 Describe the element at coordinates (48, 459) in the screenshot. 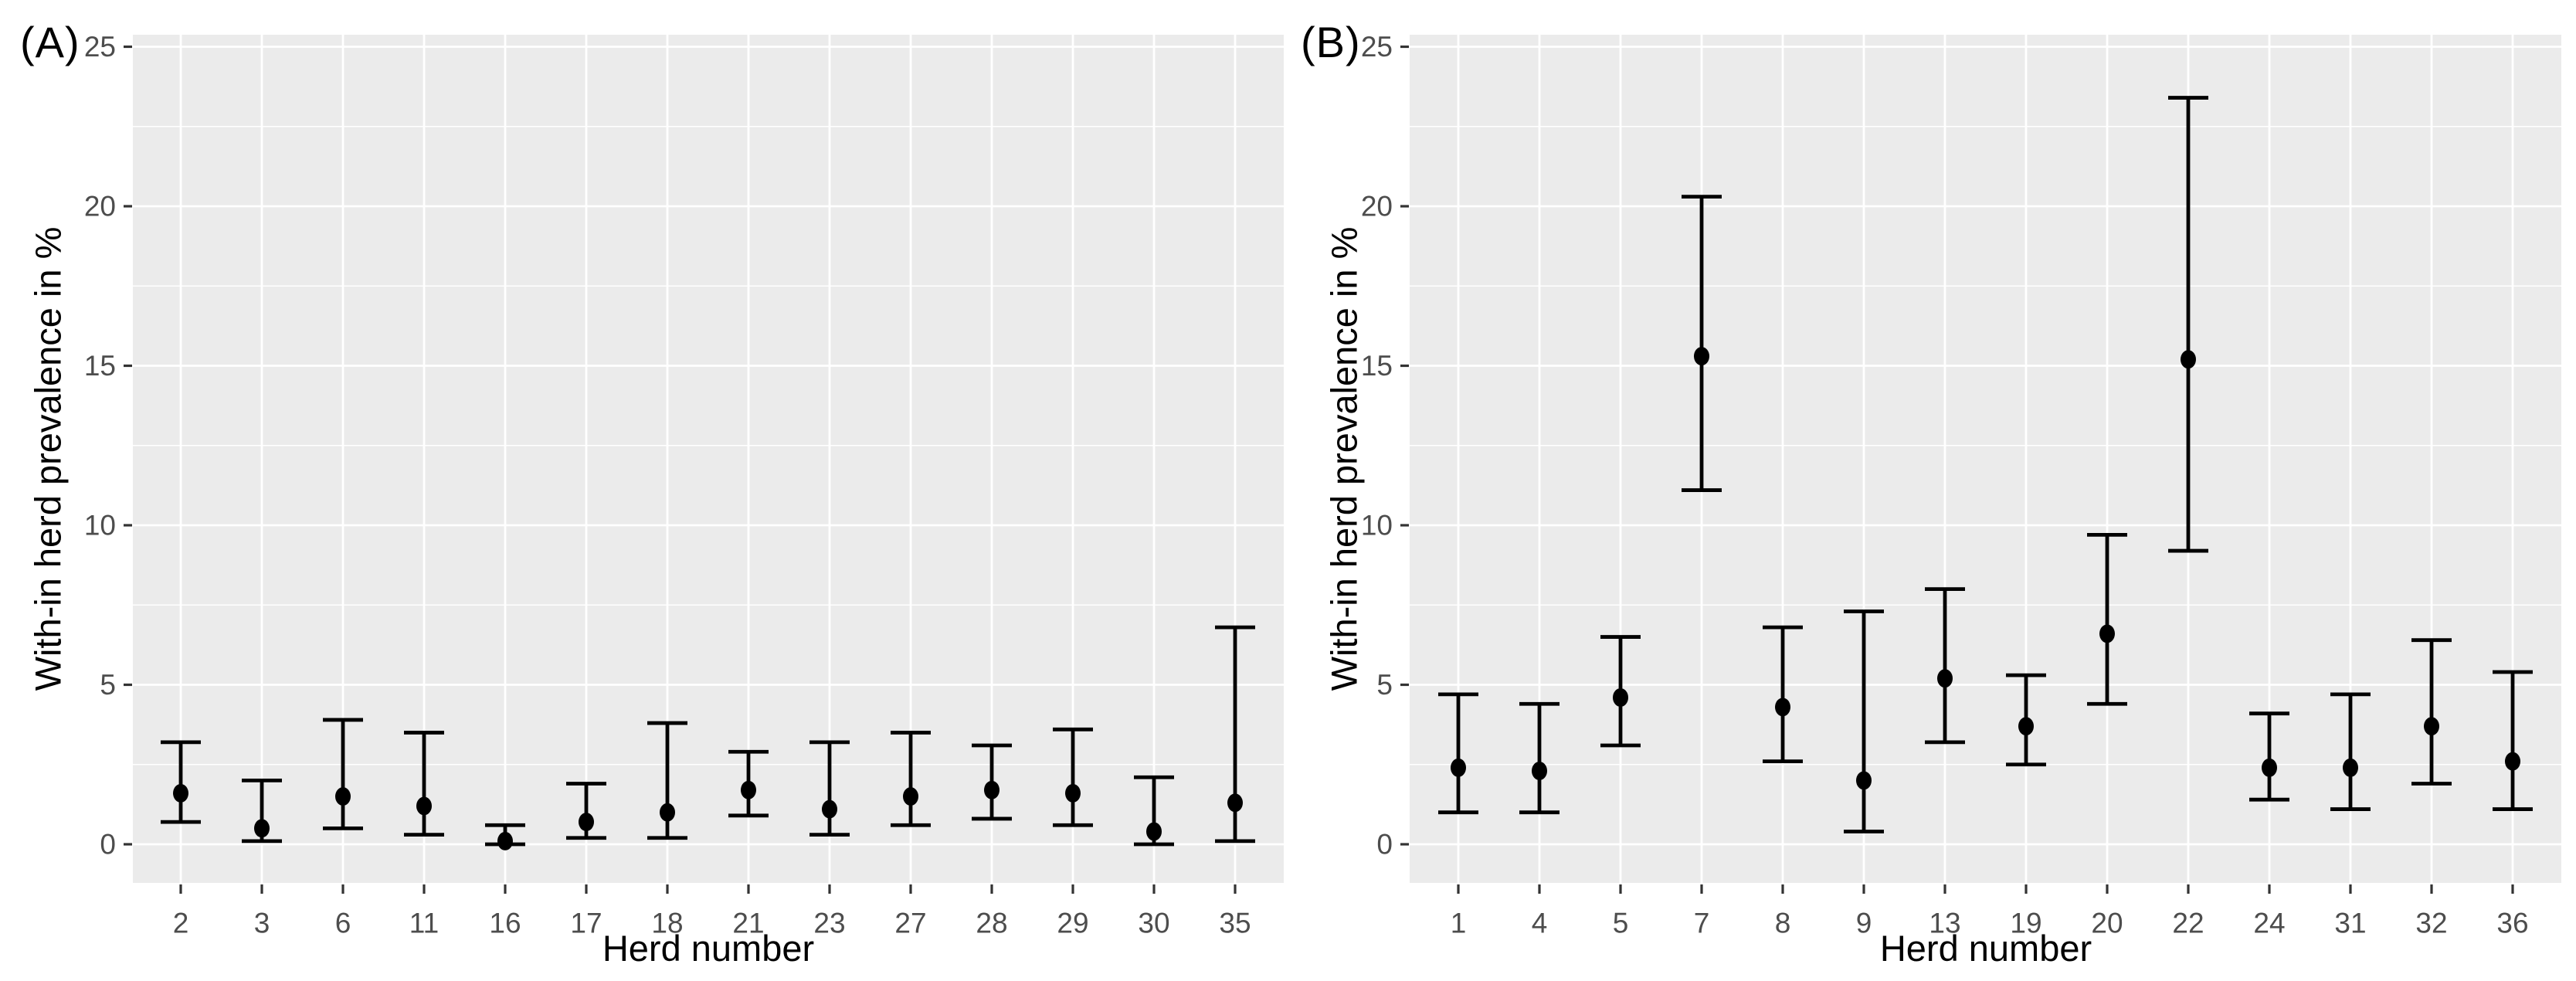

I see `panel-a-y-axis-title: With-in herd prevalence in %` at that location.